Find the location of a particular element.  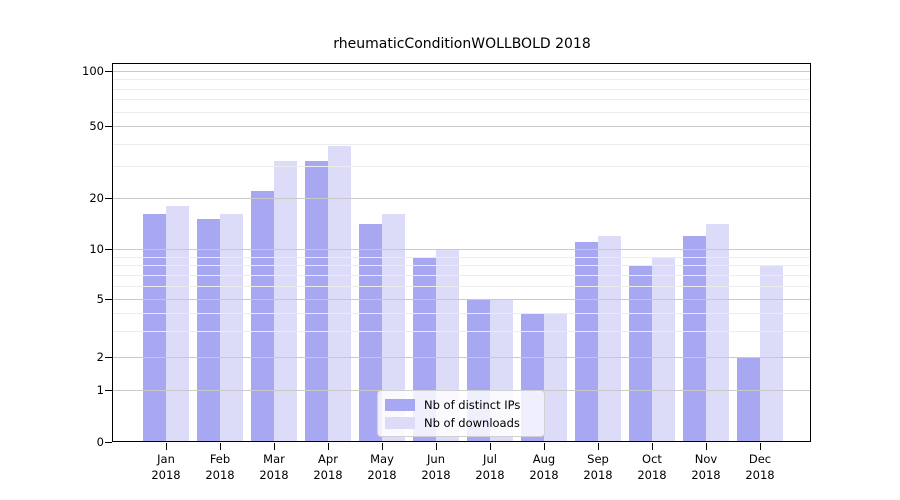

y-tick-label-50: 50 is located at coordinates (96, 126).